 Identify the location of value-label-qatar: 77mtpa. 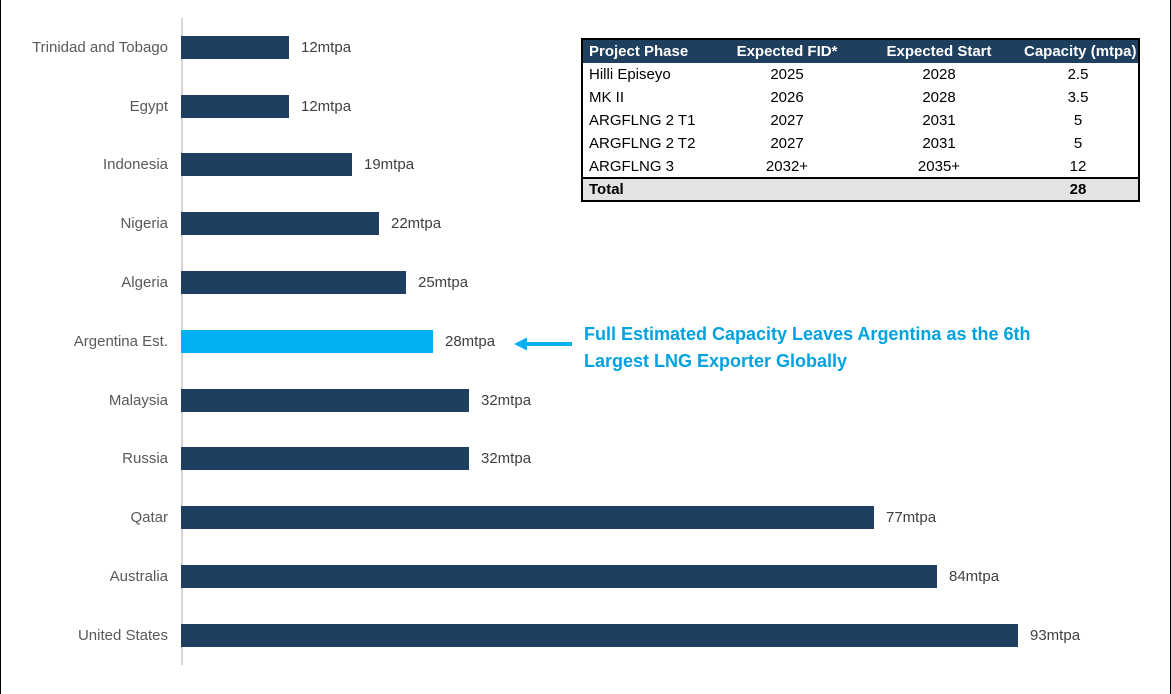
(911, 518).